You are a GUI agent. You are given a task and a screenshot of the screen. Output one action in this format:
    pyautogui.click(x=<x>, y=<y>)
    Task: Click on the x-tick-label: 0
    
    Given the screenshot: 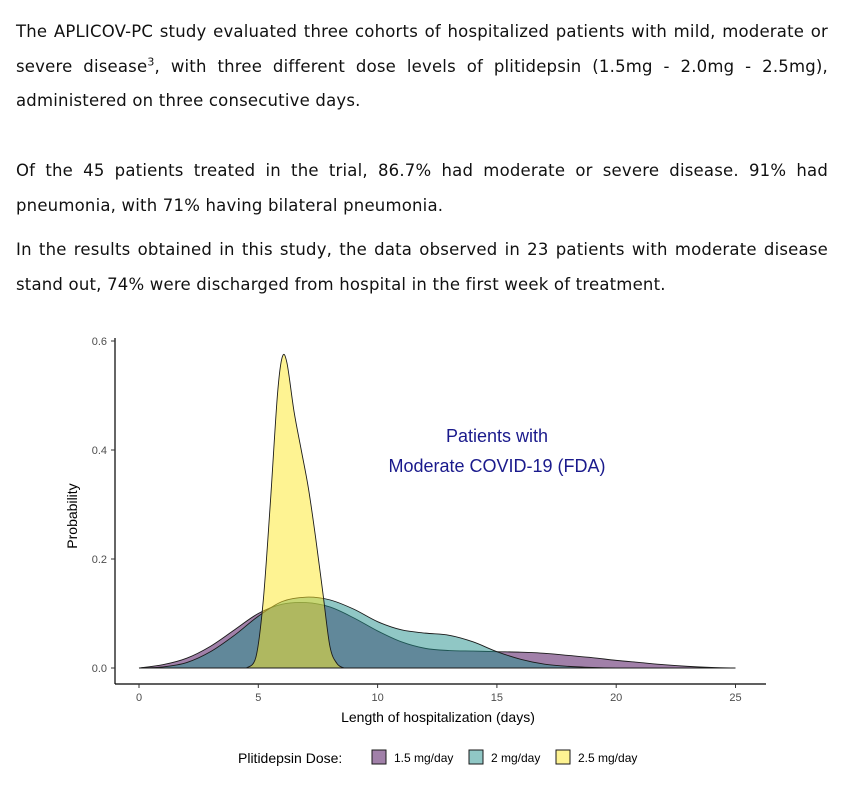 What is the action you would take?
    pyautogui.click(x=139, y=698)
    